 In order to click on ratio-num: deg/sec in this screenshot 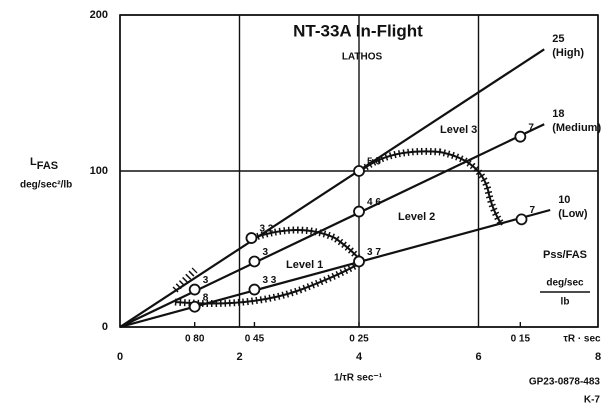, I will do `click(565, 283)`.